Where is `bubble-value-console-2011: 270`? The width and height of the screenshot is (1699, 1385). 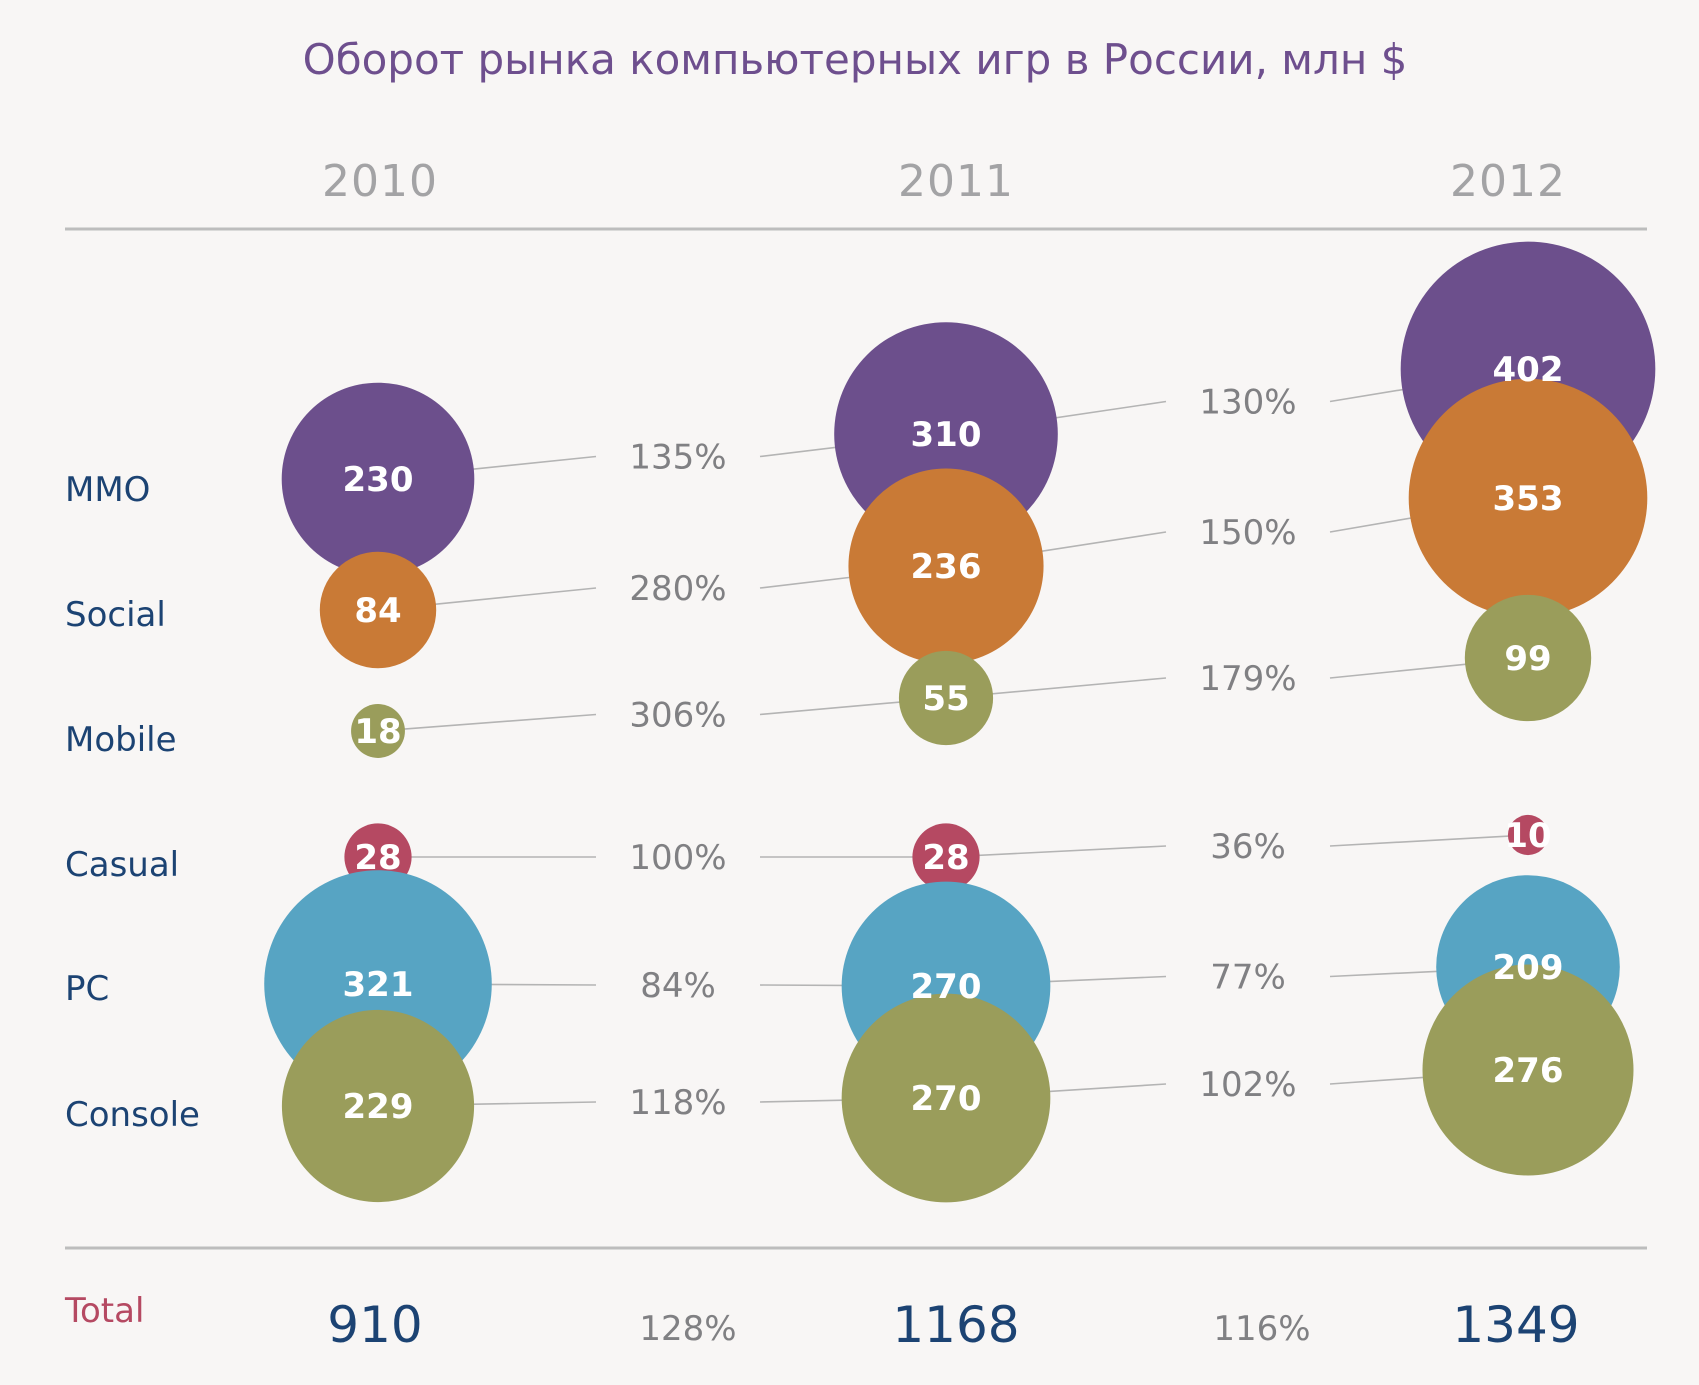
bubble-value-console-2011: 270 is located at coordinates (946, 1099).